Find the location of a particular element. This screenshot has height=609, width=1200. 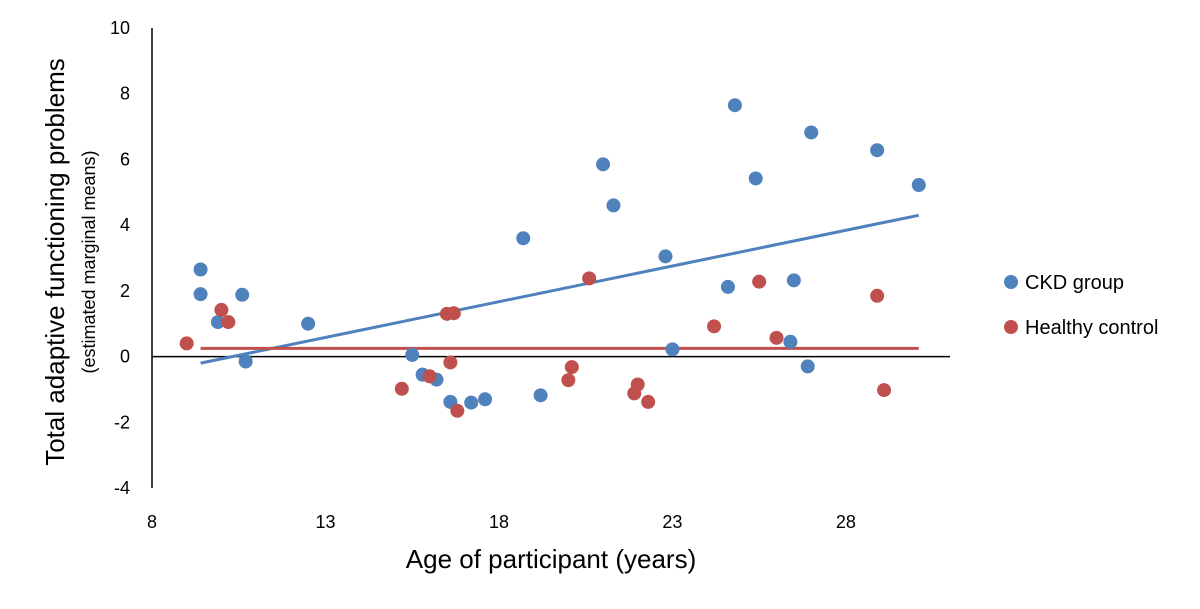

y-tick-label: 0 is located at coordinates (125, 357).